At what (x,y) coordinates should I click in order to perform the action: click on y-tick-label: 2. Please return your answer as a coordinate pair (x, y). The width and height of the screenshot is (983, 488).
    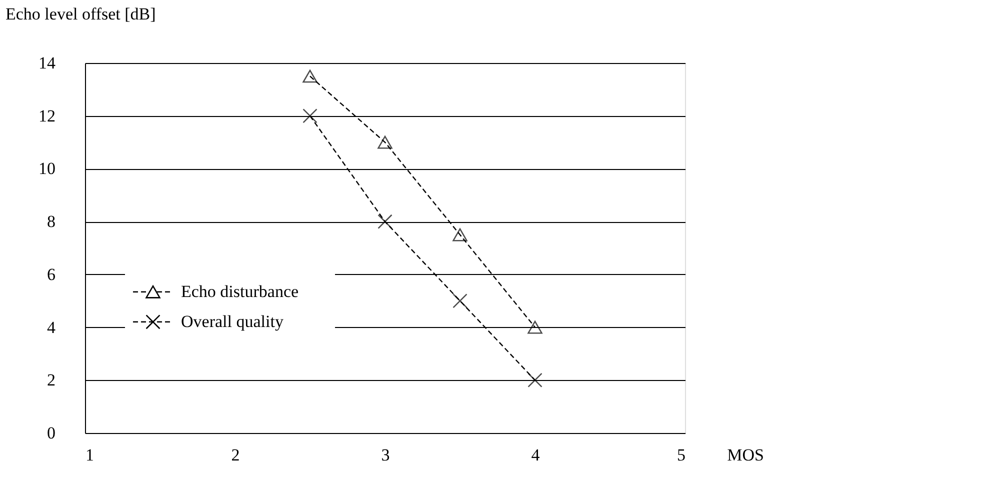
    Looking at the image, I should click on (51, 380).